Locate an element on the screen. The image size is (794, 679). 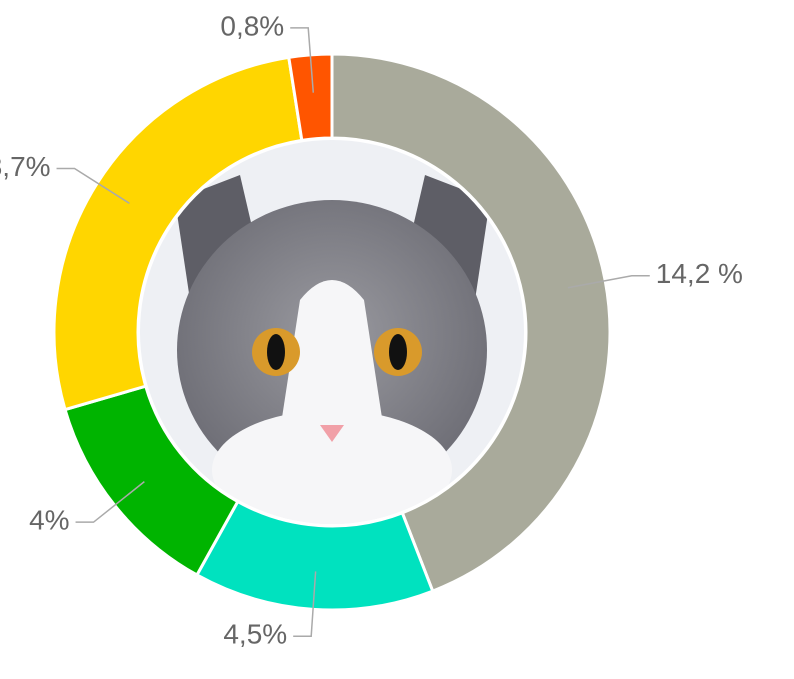
data-label: 0,8% is located at coordinates (252, 25).